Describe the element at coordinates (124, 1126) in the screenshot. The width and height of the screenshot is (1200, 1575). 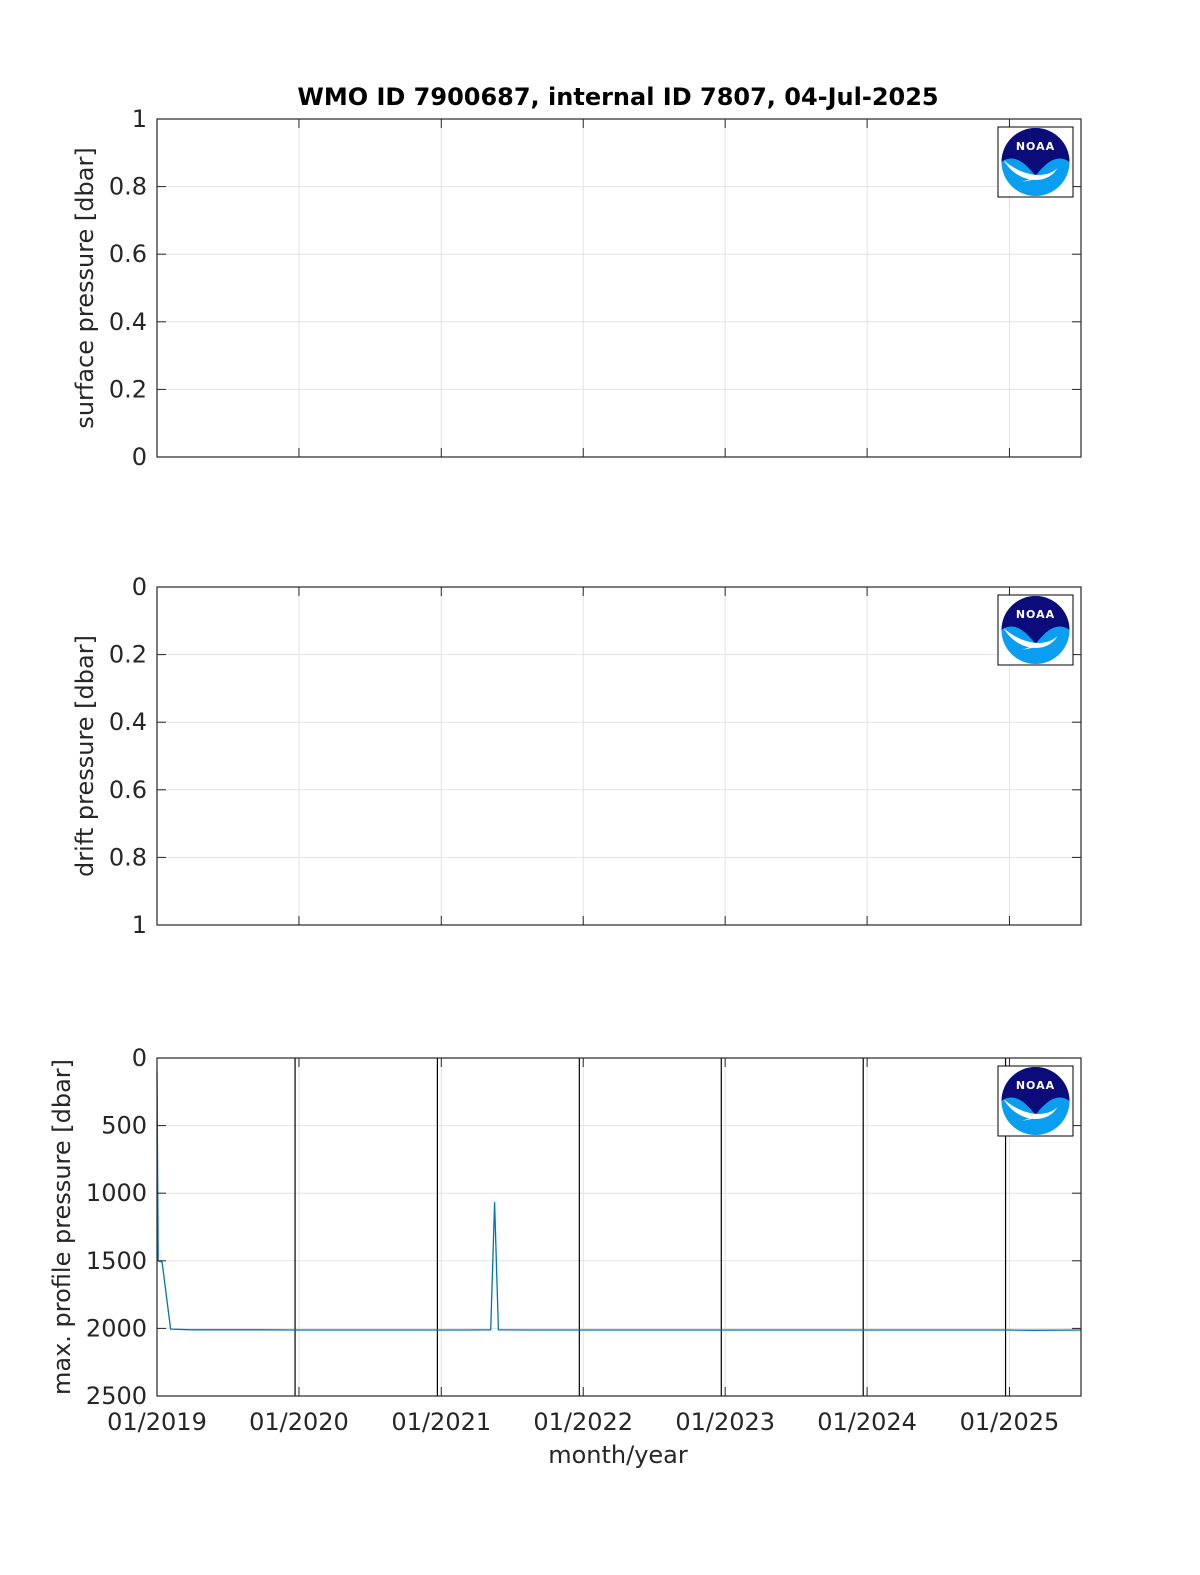
I see `y-tick-label: 500` at that location.